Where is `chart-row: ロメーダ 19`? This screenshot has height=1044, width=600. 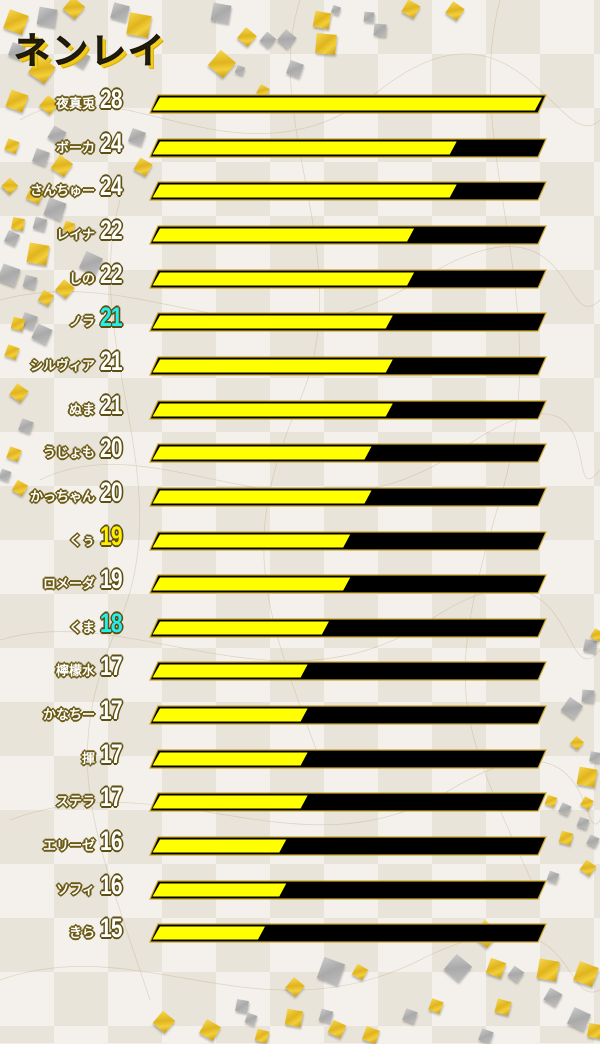
chart-row: ロメーダ 19 is located at coordinates (300, 583).